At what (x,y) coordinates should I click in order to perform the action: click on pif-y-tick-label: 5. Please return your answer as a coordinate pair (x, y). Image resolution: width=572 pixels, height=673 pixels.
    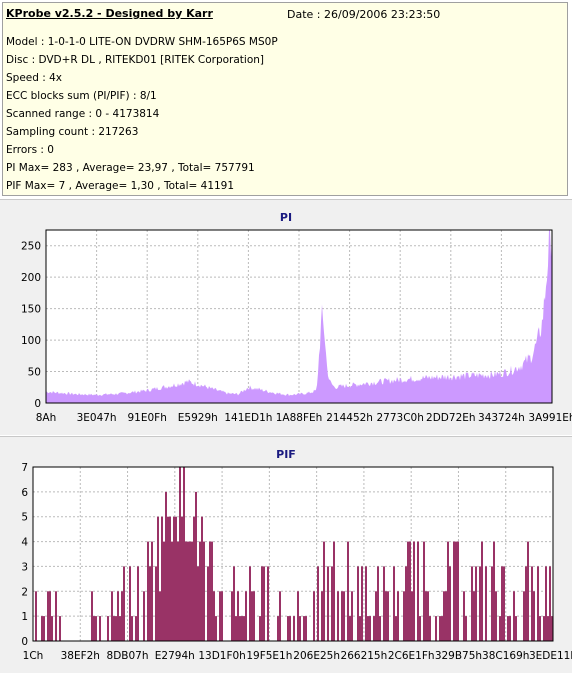
    Looking at the image, I should click on (24, 518).